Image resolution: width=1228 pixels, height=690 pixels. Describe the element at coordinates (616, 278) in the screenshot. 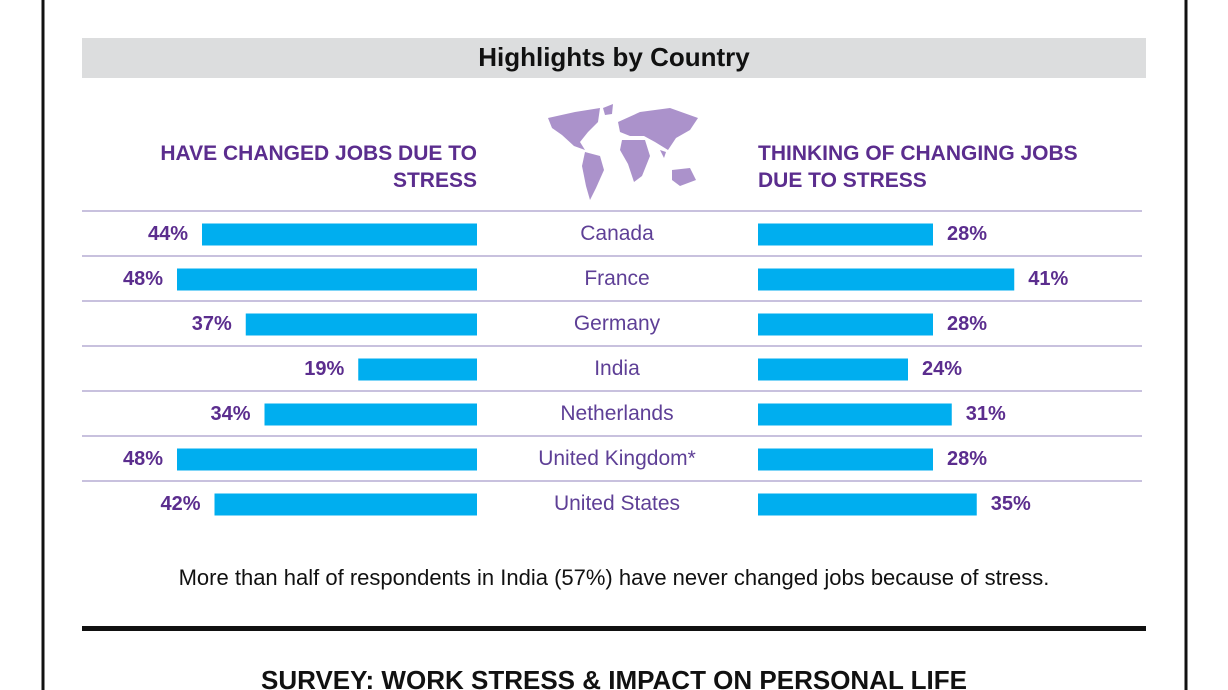

I see `category-label: France` at that location.